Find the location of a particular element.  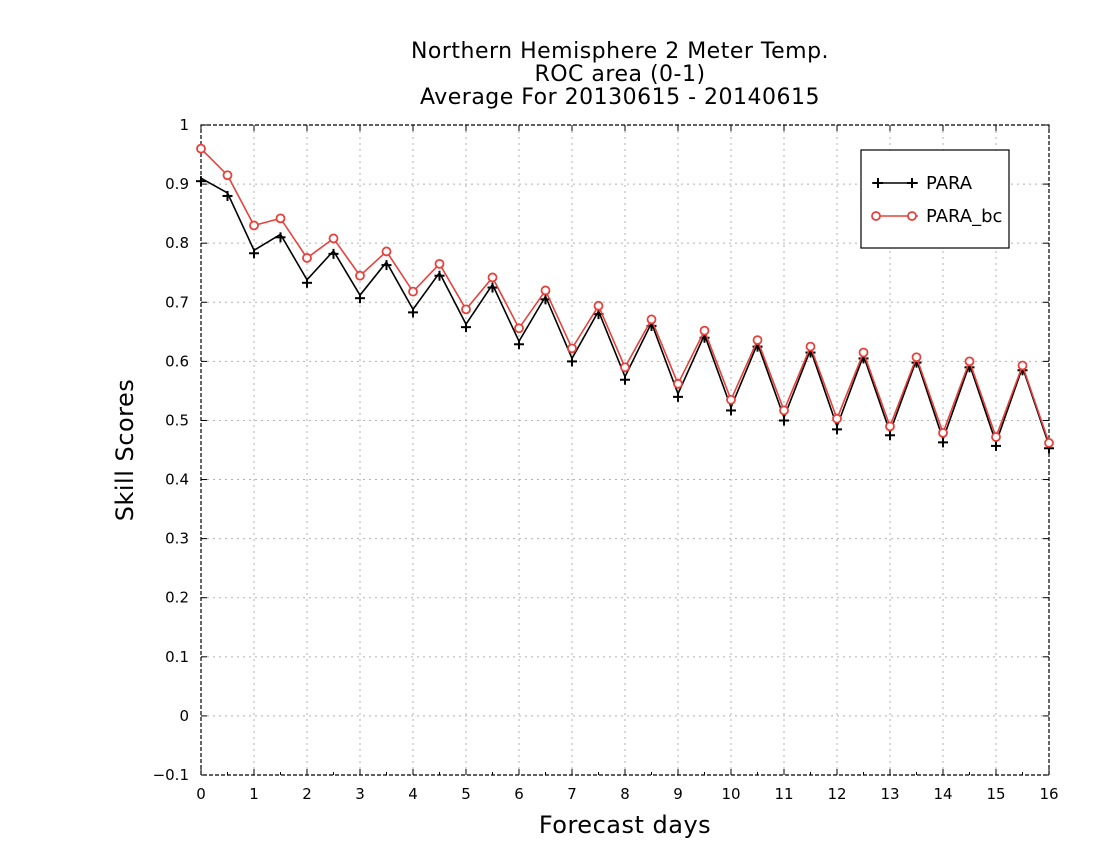

x-tick-label: 1 is located at coordinates (254, 794).